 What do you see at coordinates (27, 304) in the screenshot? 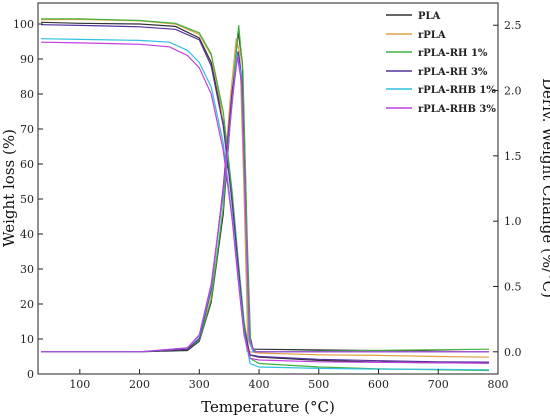
I see `y-tick-label: 20` at bounding box center [27, 304].